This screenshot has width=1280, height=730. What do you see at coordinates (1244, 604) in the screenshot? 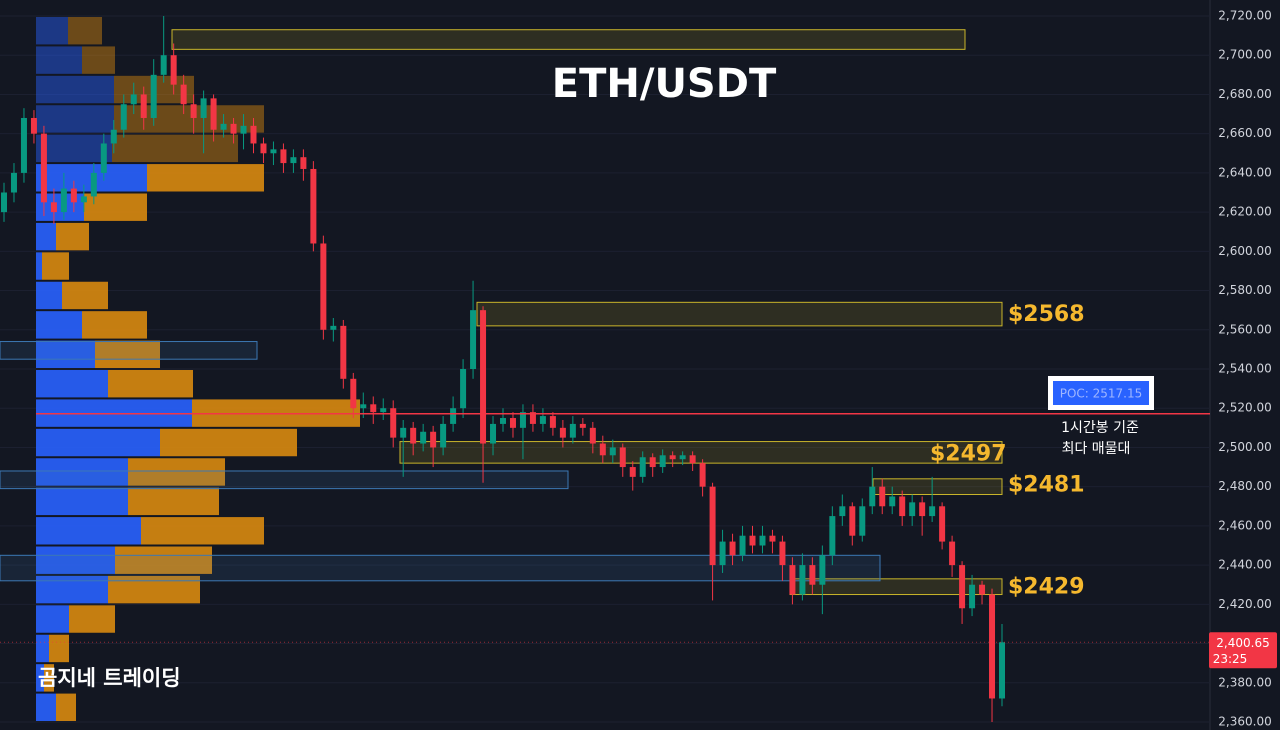
I see `y-tick-label: 2,420.00` at bounding box center [1244, 604].